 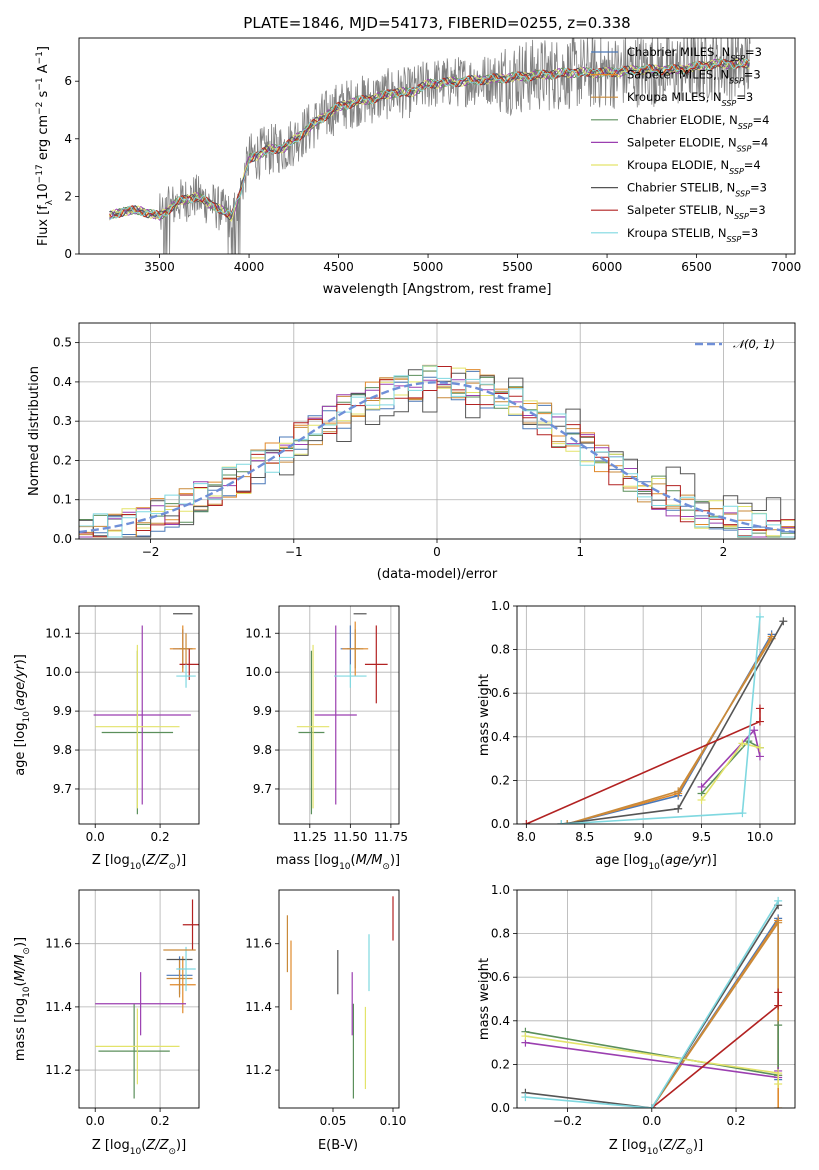 I want to click on legend-entry: Chabrier MILES, NSSP=3, so click(x=694, y=54).